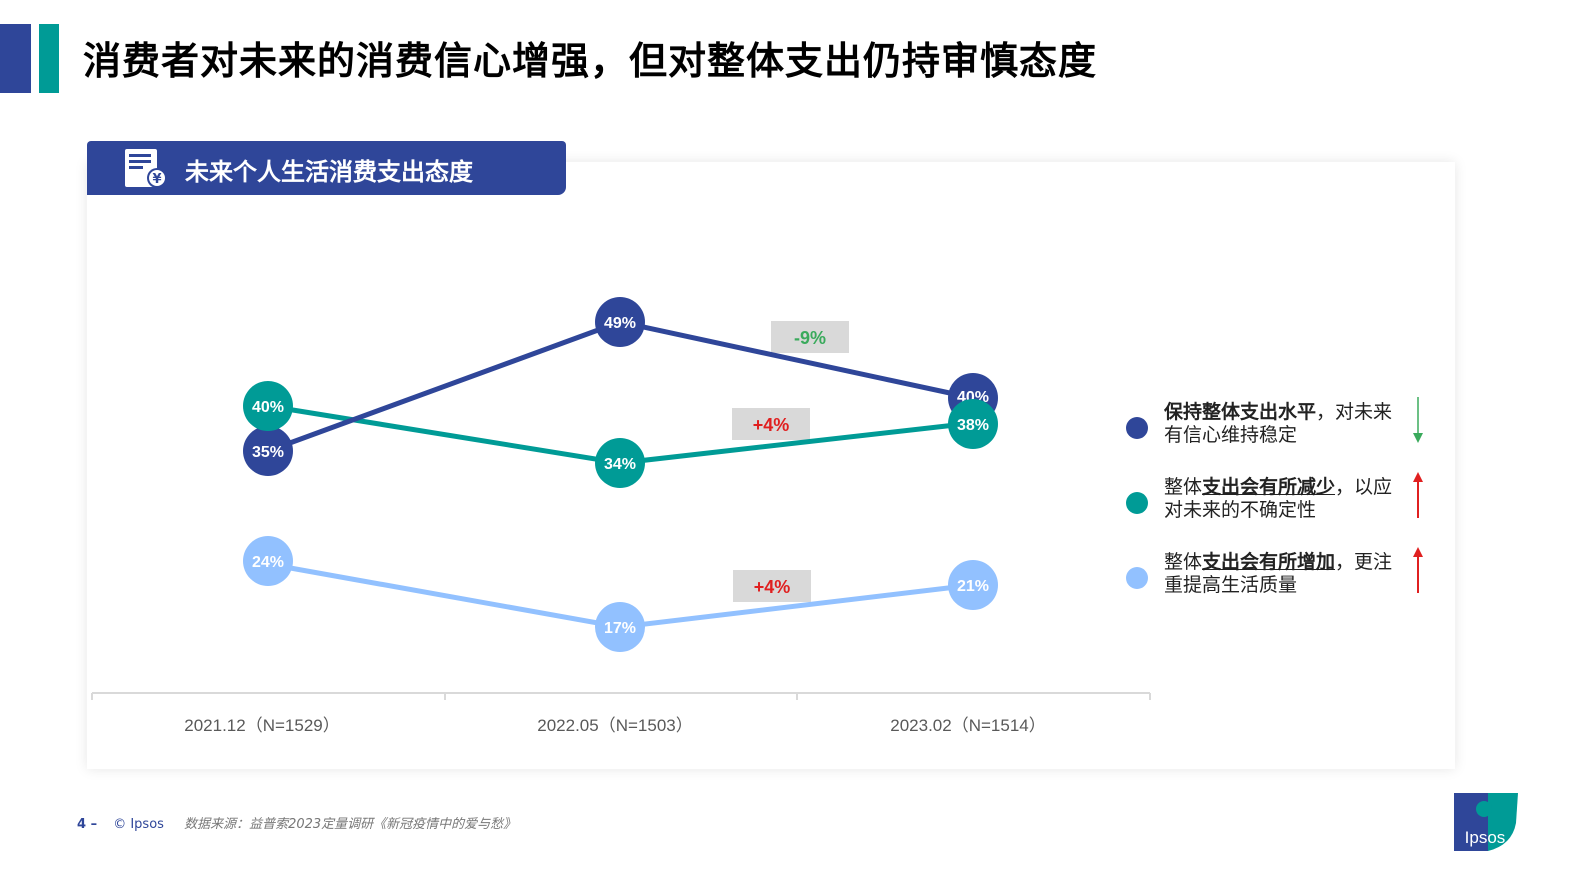  I want to click on svg-text: 34%, so click(620, 464).